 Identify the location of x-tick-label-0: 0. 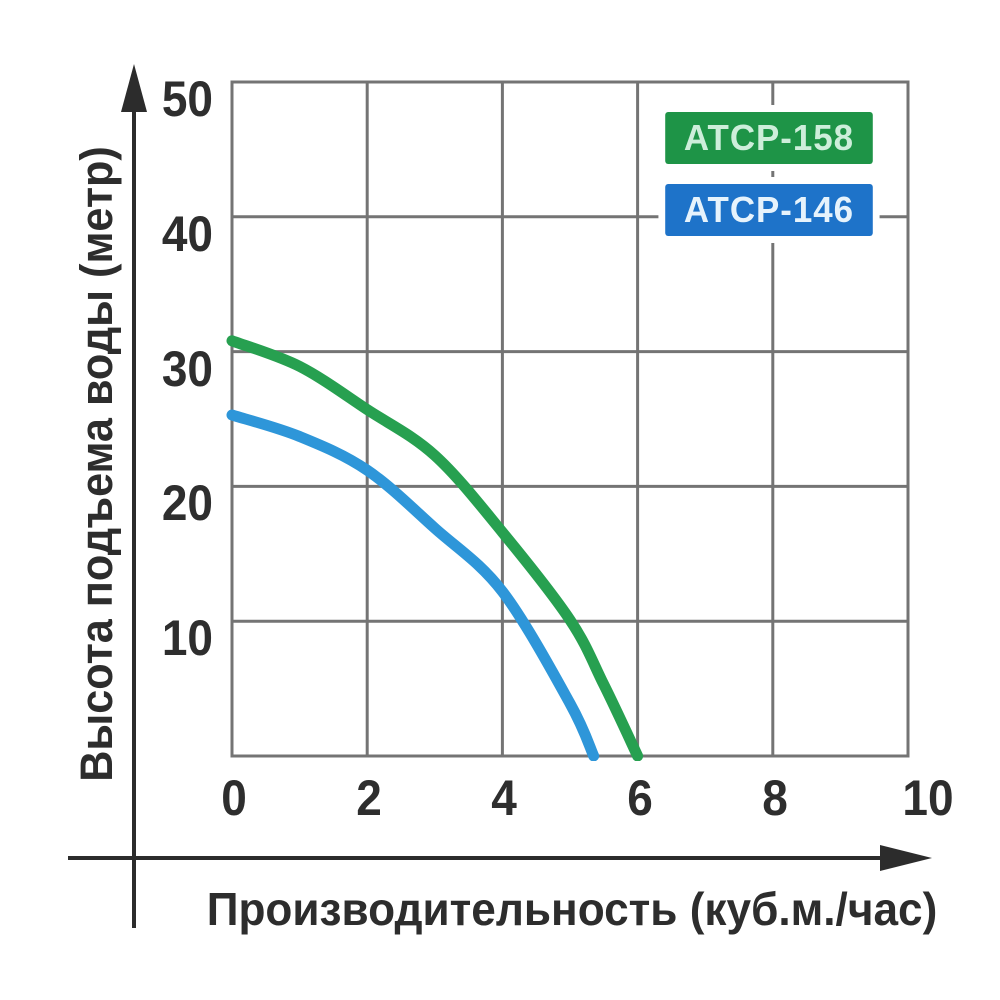
(234, 798).